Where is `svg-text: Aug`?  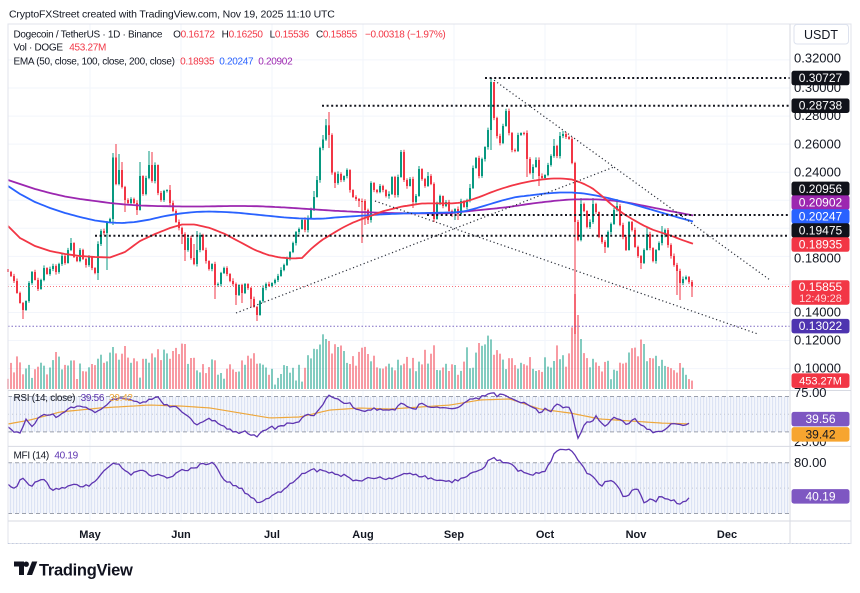 svg-text: Aug is located at coordinates (362, 535).